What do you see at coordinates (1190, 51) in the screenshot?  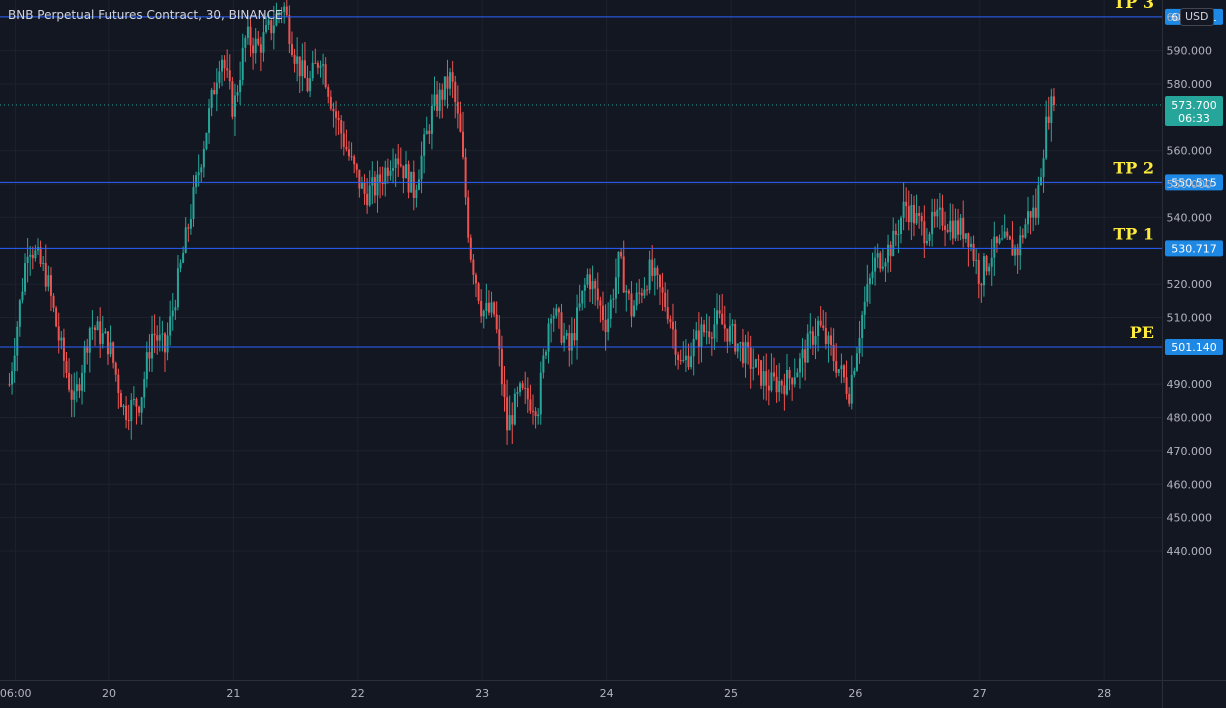 I see `y-tick-label: 590.000` at bounding box center [1190, 51].